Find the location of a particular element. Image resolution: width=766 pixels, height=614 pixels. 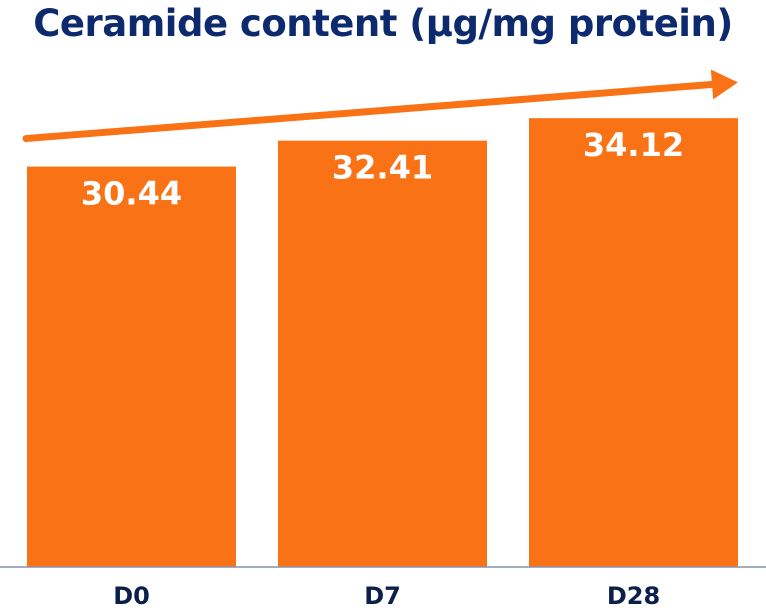

data-label-d0: 30.44 is located at coordinates (131, 194).